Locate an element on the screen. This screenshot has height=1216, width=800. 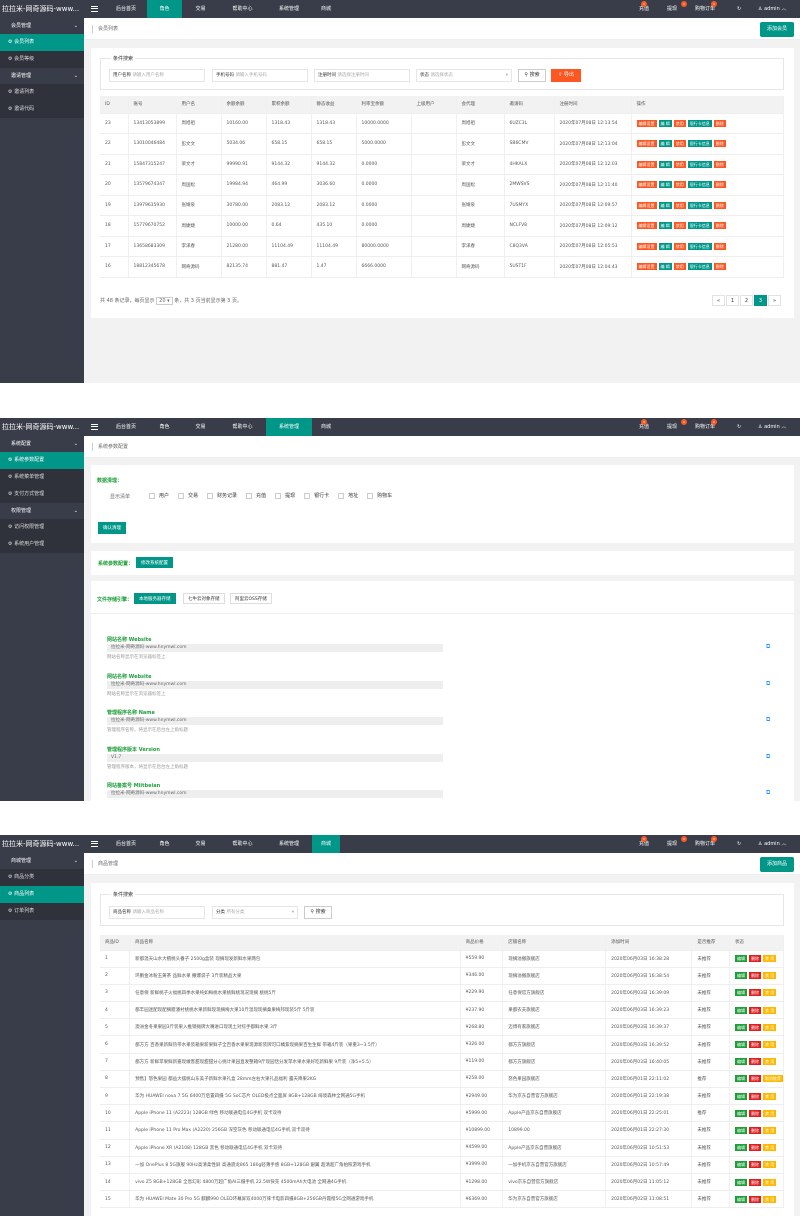
sidebar-group: 权限管理 ⌄ is located at coordinates (42, 511).